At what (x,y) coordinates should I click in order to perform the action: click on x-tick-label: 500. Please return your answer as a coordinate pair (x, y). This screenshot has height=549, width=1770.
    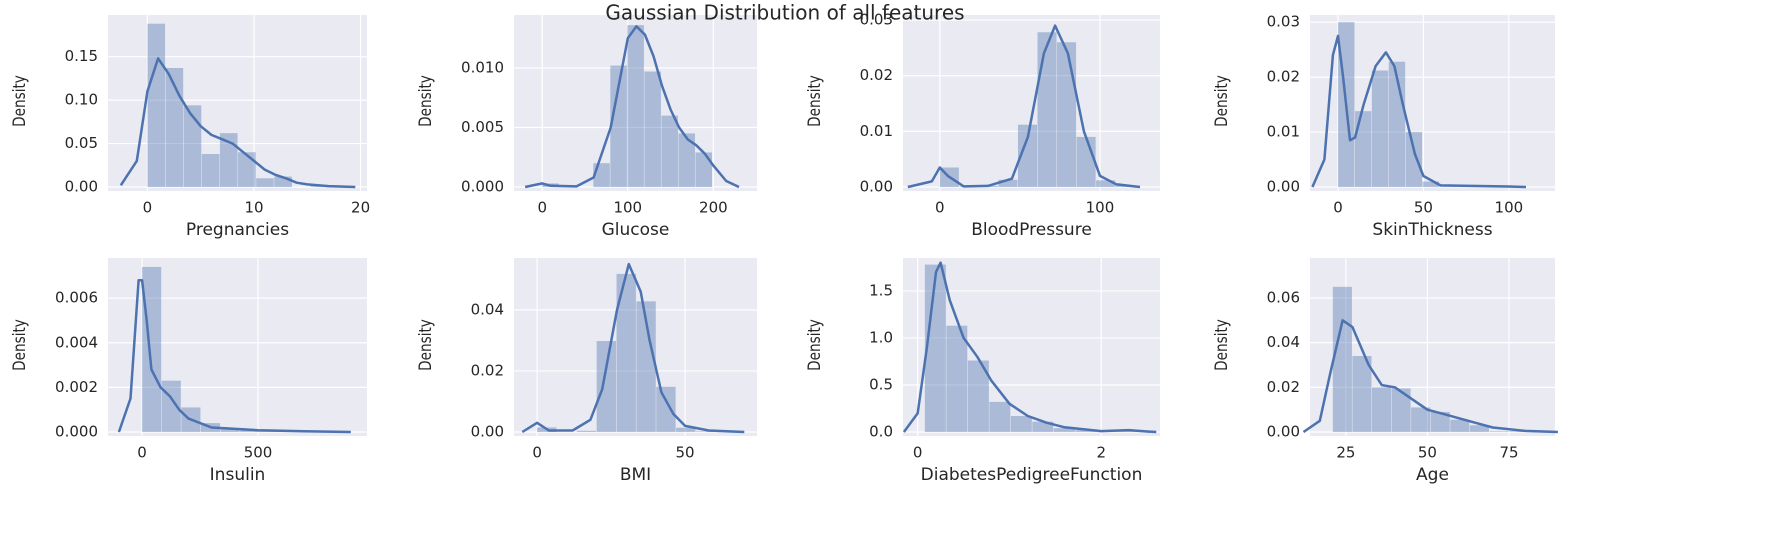
    Looking at the image, I should click on (258, 453).